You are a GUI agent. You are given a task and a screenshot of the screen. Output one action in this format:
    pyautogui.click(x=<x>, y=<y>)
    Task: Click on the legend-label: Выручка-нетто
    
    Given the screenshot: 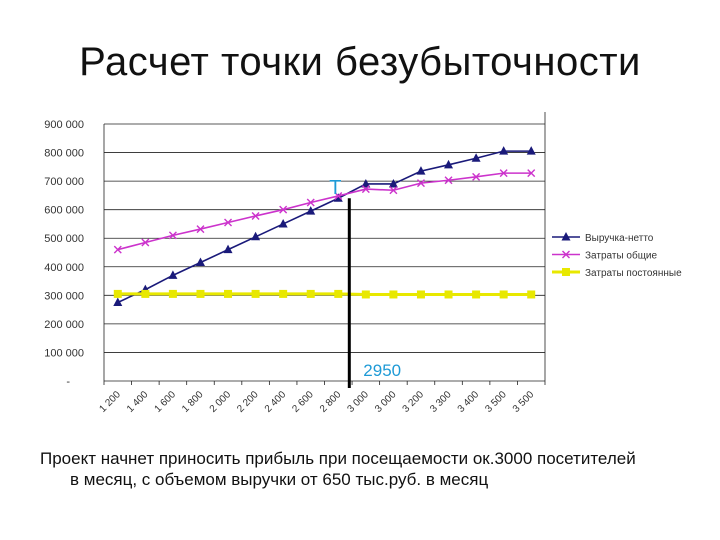 What is the action you would take?
    pyautogui.click(x=619, y=238)
    